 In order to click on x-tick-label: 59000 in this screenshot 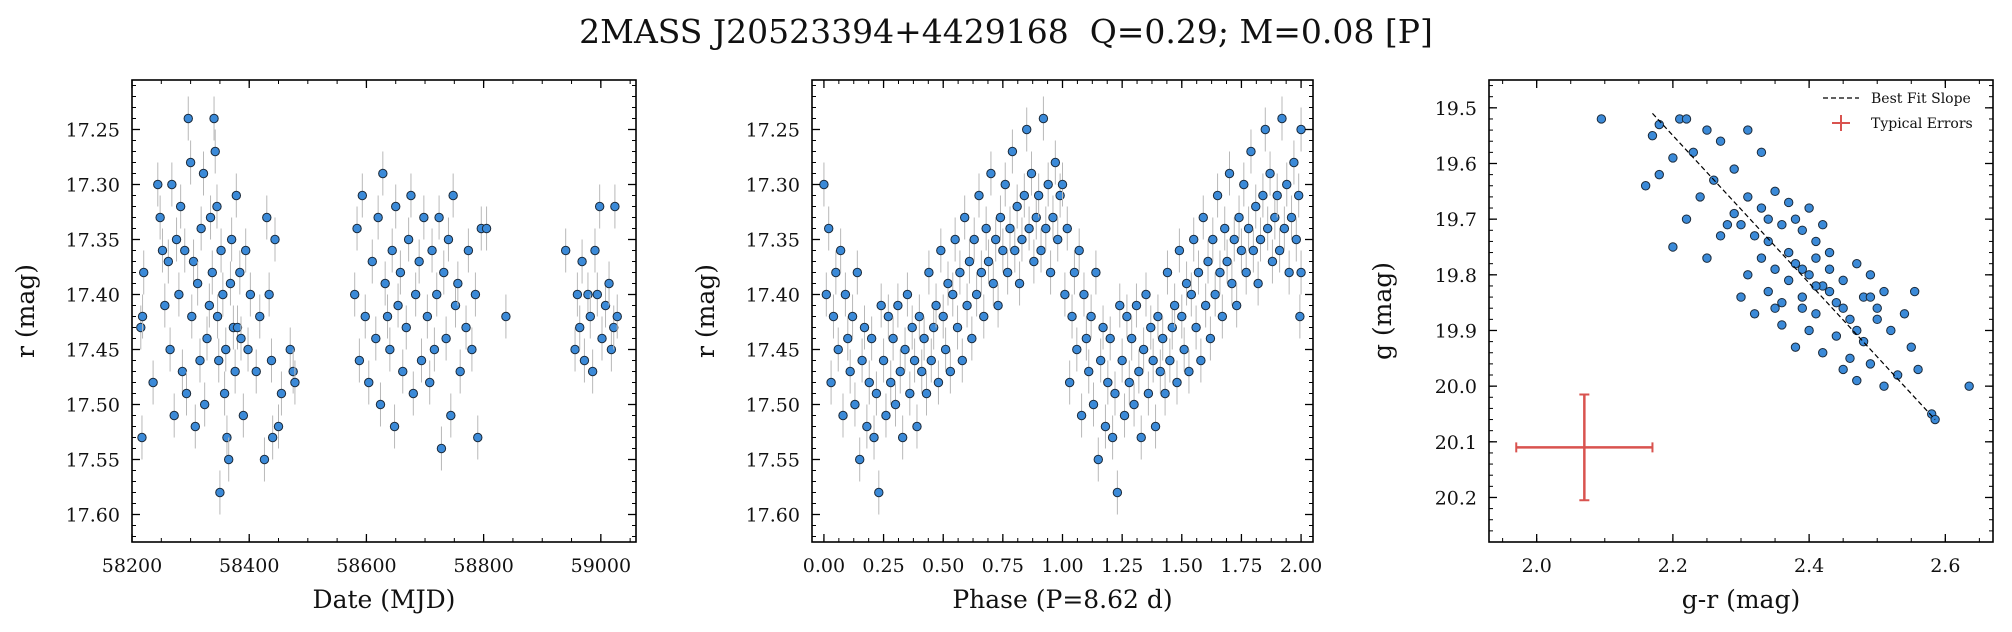, I will do `click(601, 566)`.